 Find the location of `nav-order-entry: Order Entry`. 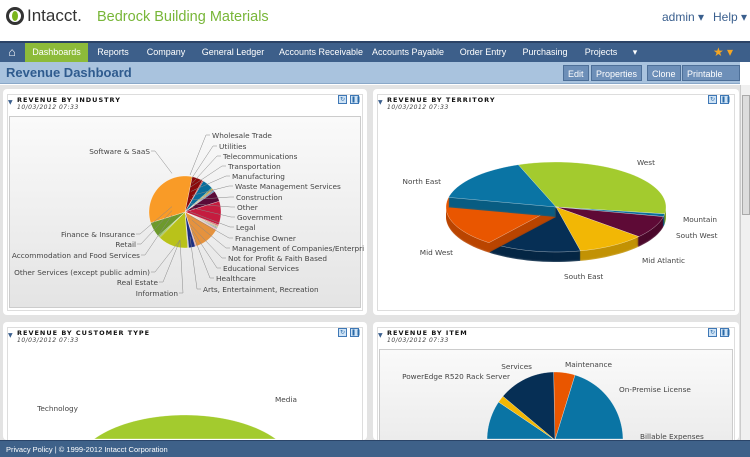

nav-order-entry: Order Entry is located at coordinates (483, 52).